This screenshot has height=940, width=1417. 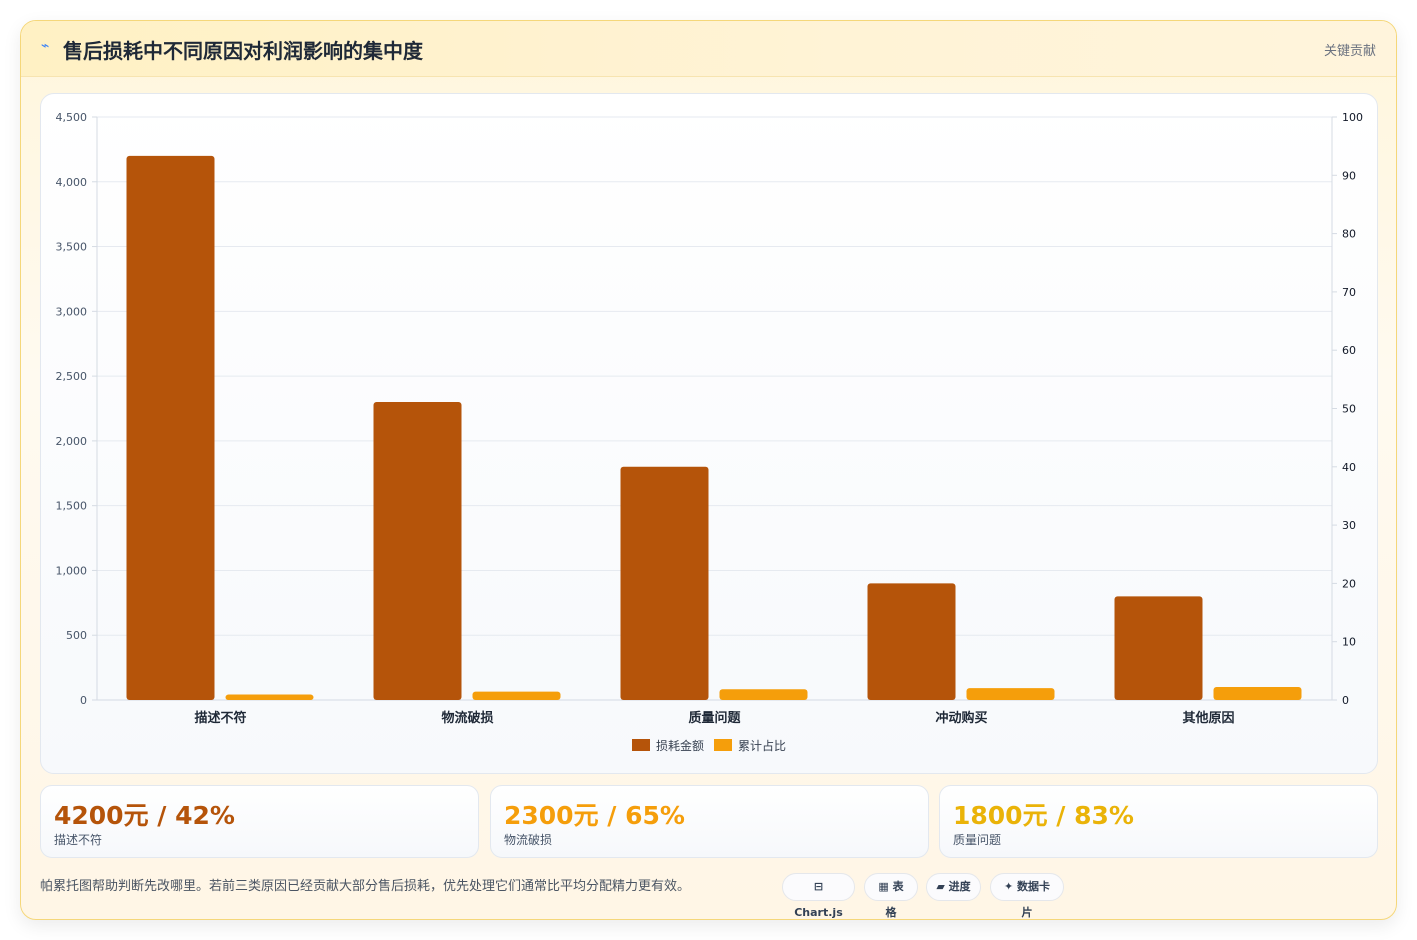 What do you see at coordinates (1349, 51) in the screenshot?
I see `header-tag: 关键贡献` at bounding box center [1349, 51].